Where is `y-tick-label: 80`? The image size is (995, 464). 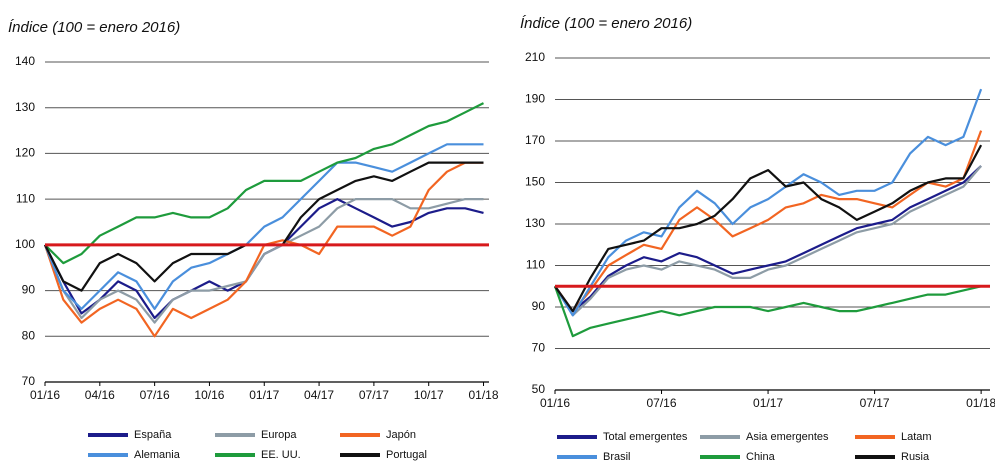
y-tick-label: 80 is located at coordinates (29, 335).